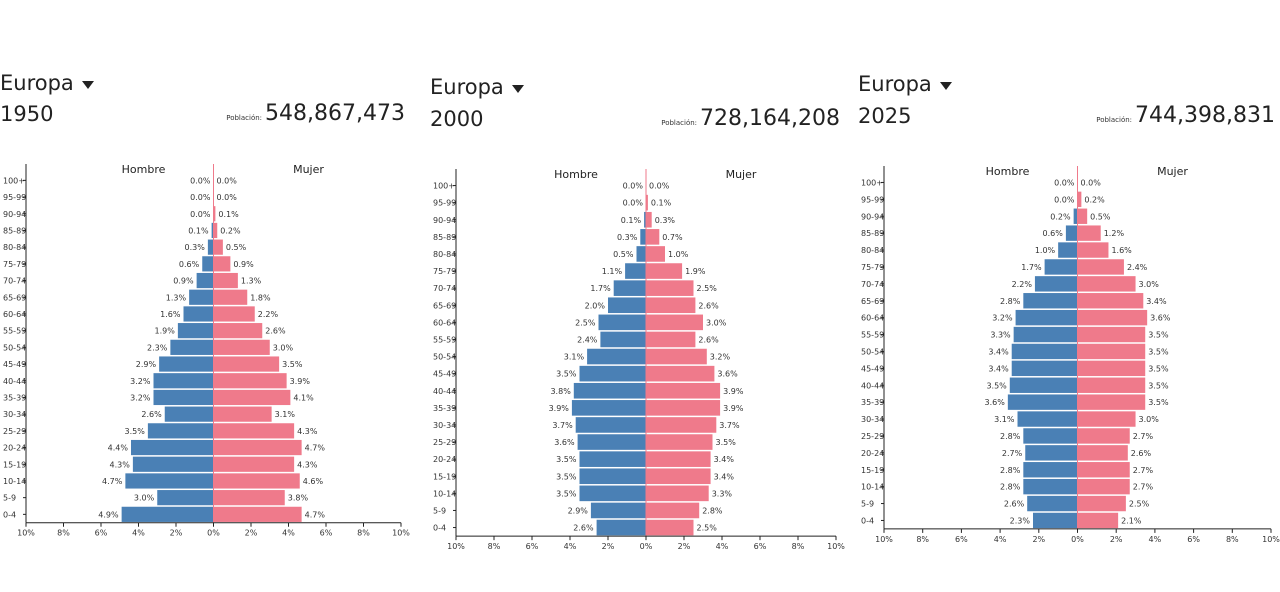 The image size is (1280, 592). What do you see at coordinates (444, 339) in the screenshot?
I see `age-tick-label: 55-59` at bounding box center [444, 339].